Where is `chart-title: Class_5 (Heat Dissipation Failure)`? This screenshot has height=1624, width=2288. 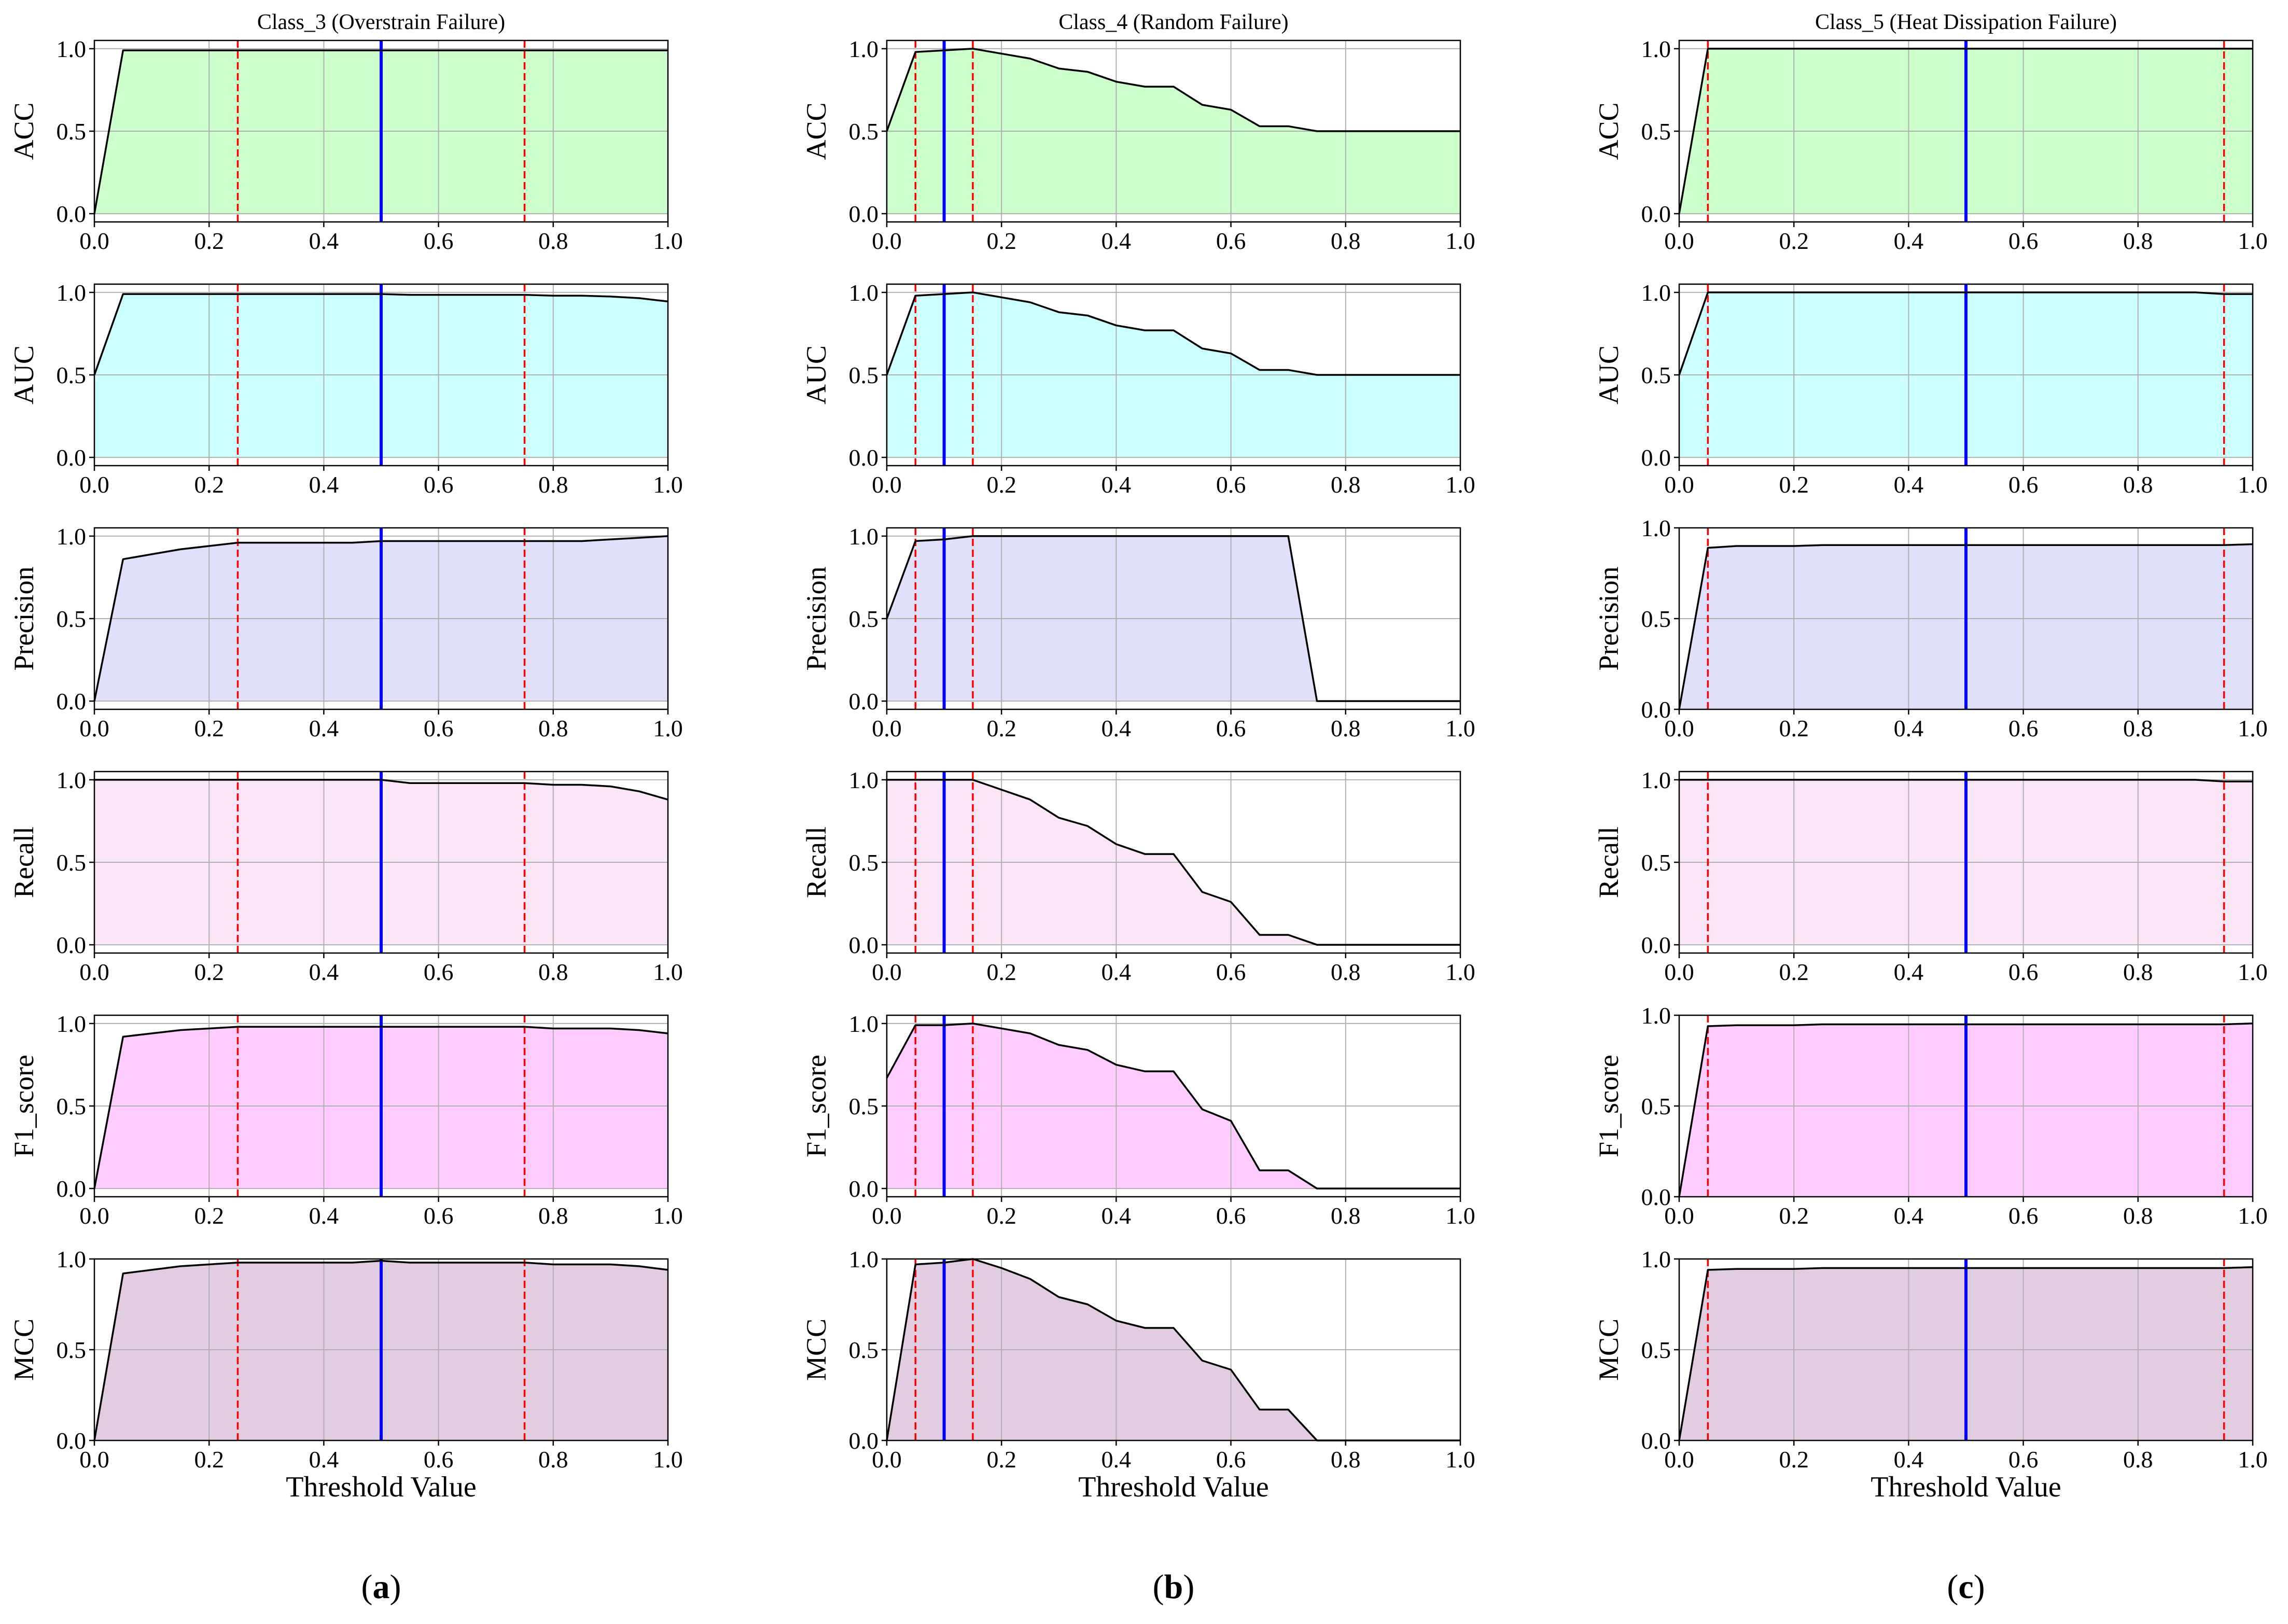 chart-title: Class_5 (Heat Dissipation Failure) is located at coordinates (1966, 22).